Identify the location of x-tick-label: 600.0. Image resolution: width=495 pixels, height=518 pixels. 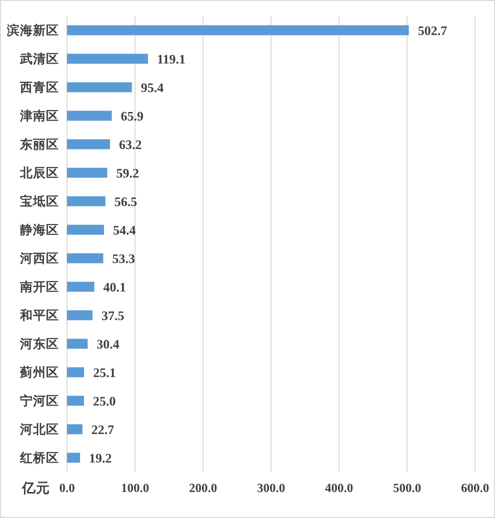
(475, 488).